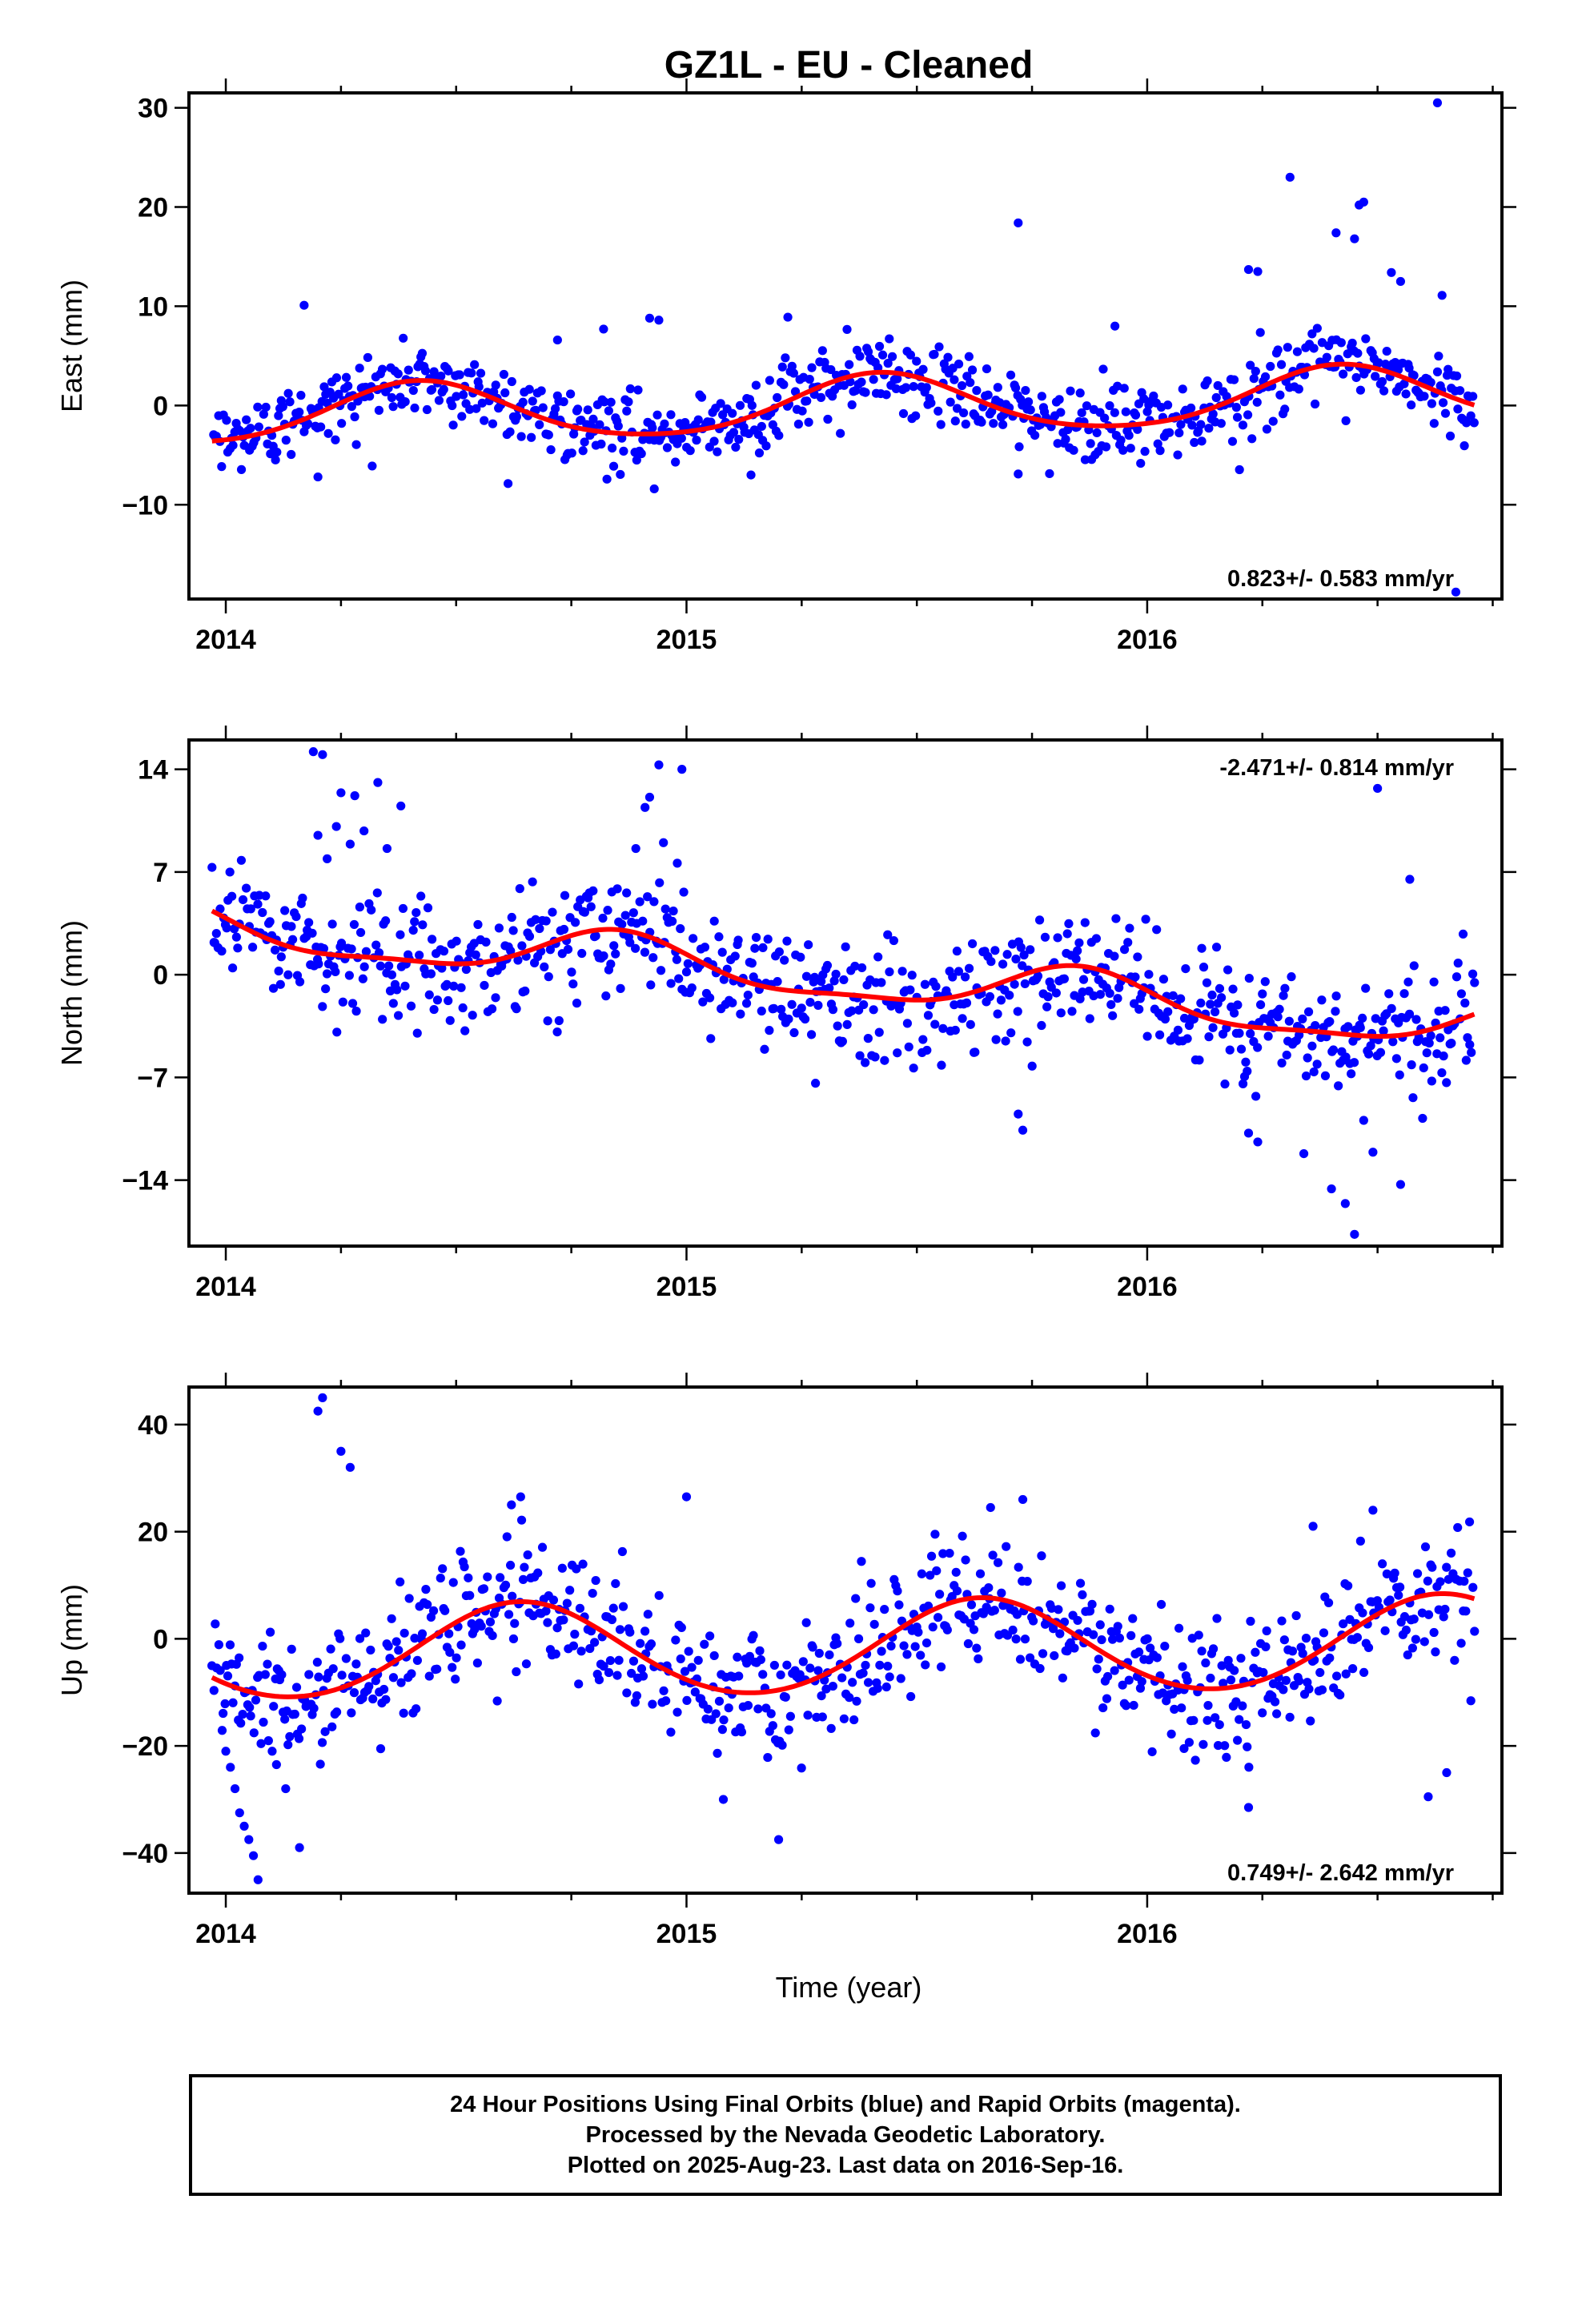 This screenshot has width=1582, height=2324. I want to click on north-fit-curve, so click(844, 974).